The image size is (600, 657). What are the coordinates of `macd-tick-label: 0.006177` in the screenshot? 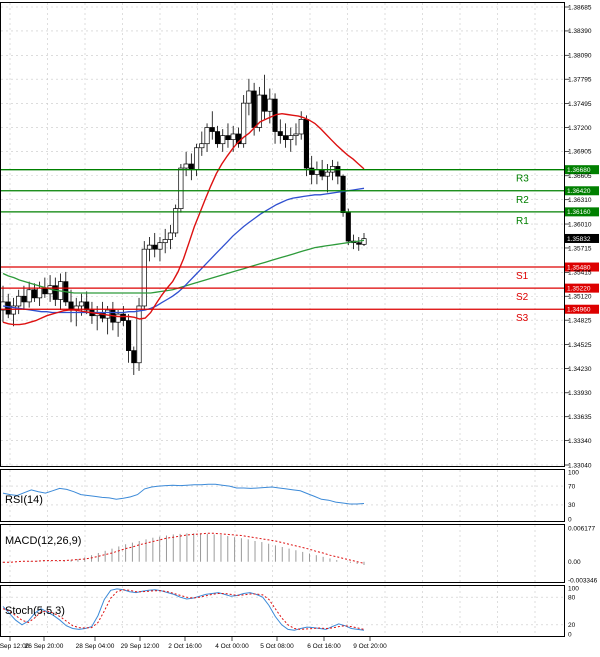 It's located at (581, 528).